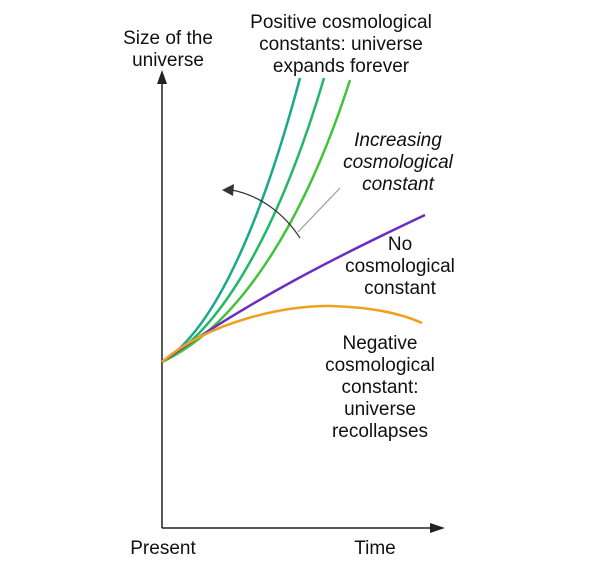  Describe the element at coordinates (292, 333) in the screenshot. I see `curve-negative-cosmological-constant` at that location.